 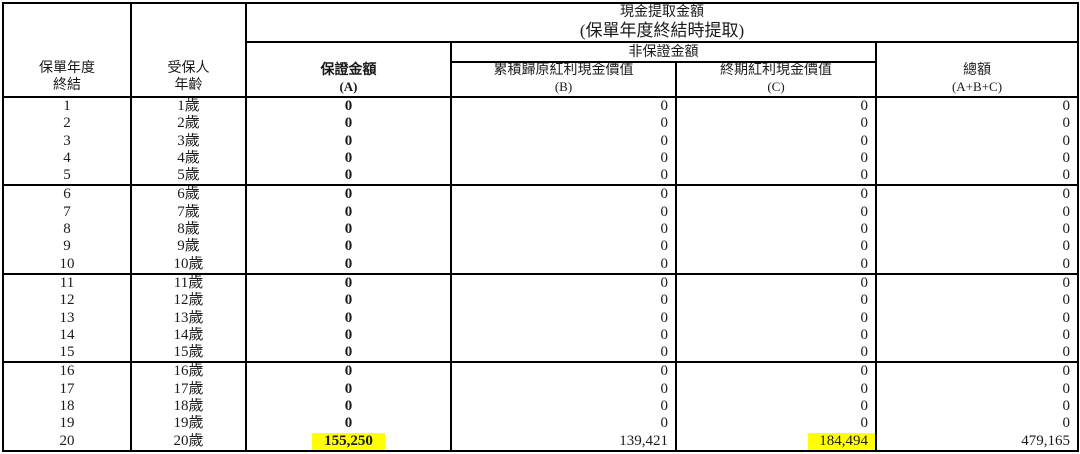 What do you see at coordinates (188, 212) in the screenshot?
I see `insured-age-cell: 7歲` at bounding box center [188, 212].